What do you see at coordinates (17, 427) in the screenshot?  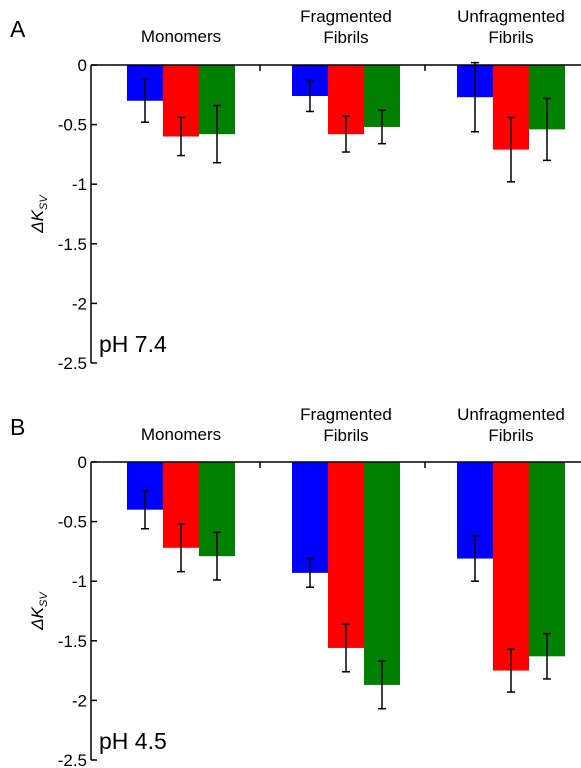 I see `panel-label: B` at bounding box center [17, 427].